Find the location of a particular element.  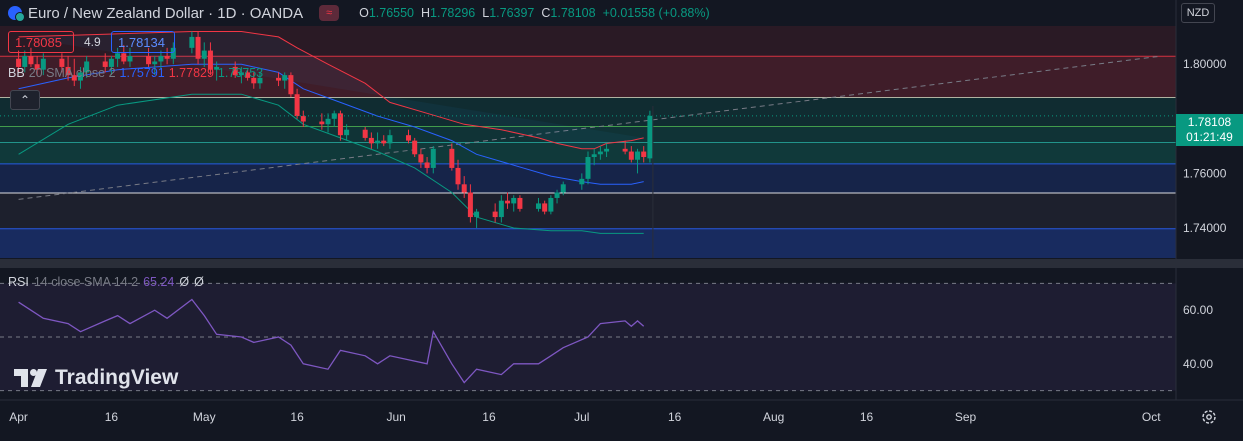

symbol-title: Euro / New Zealand Dollar · 1D · OANDA is located at coordinates (166, 13).